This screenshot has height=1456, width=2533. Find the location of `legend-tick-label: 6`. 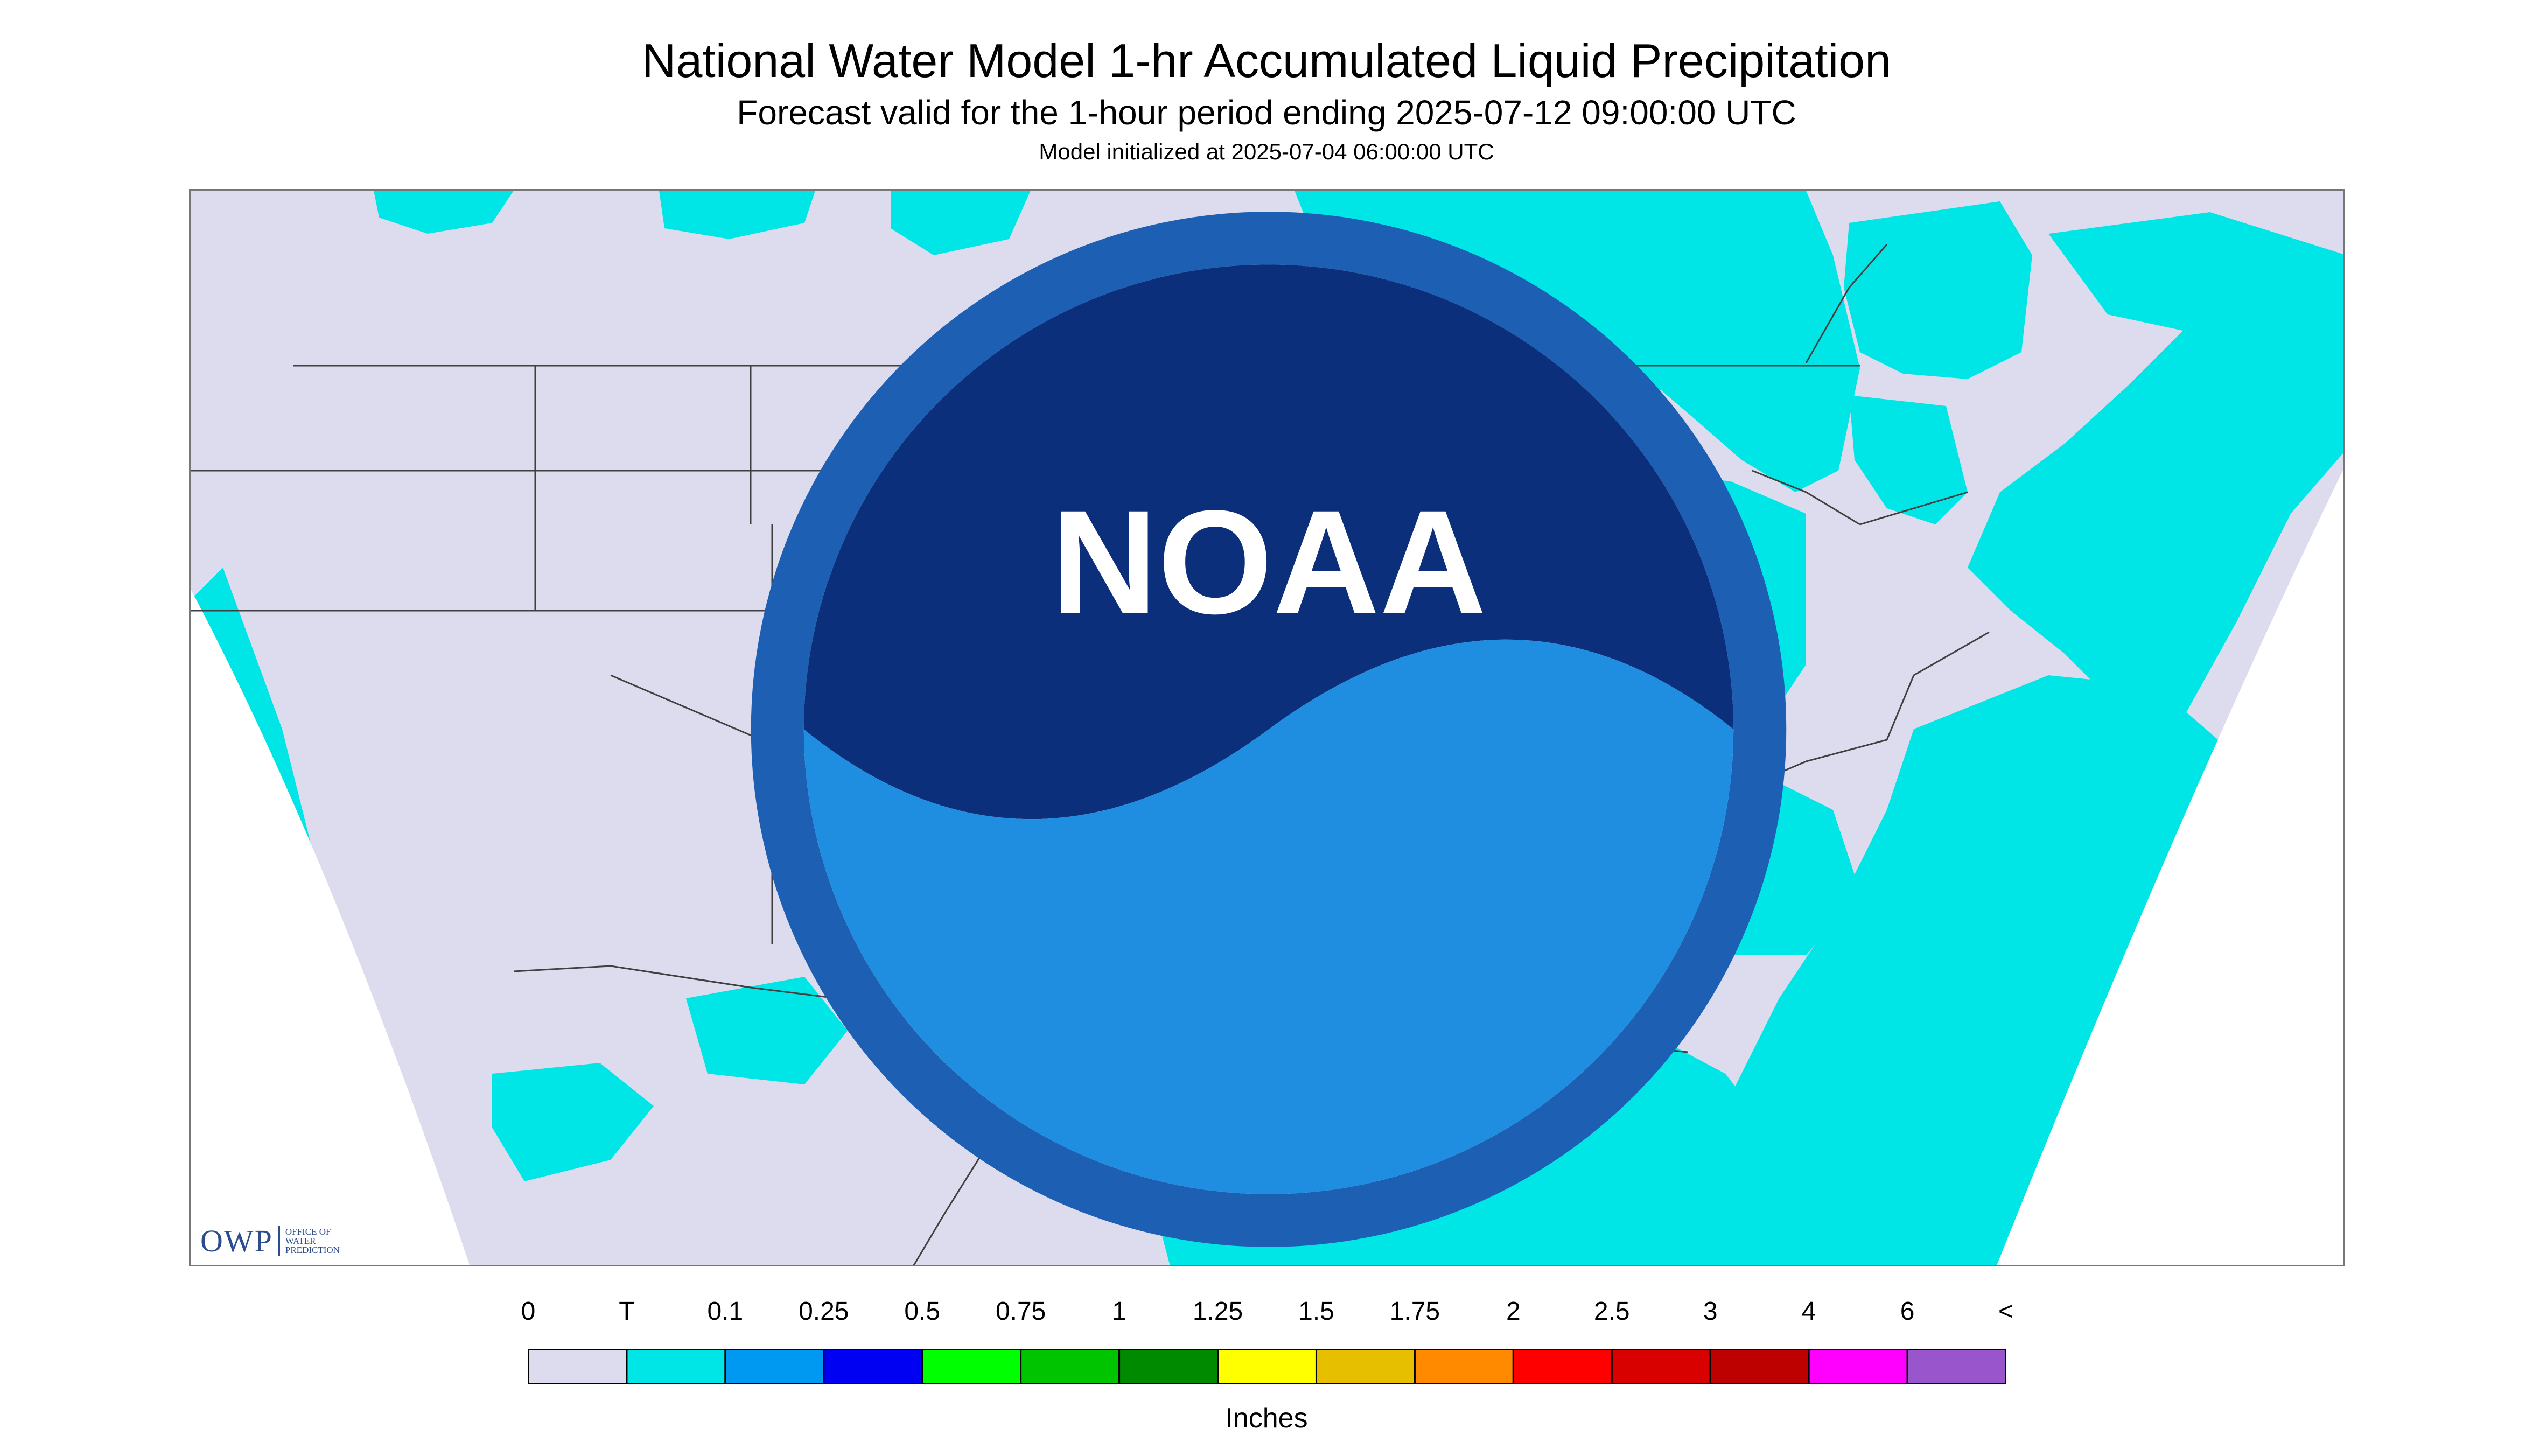

legend-tick-label: 6 is located at coordinates (1908, 1311).